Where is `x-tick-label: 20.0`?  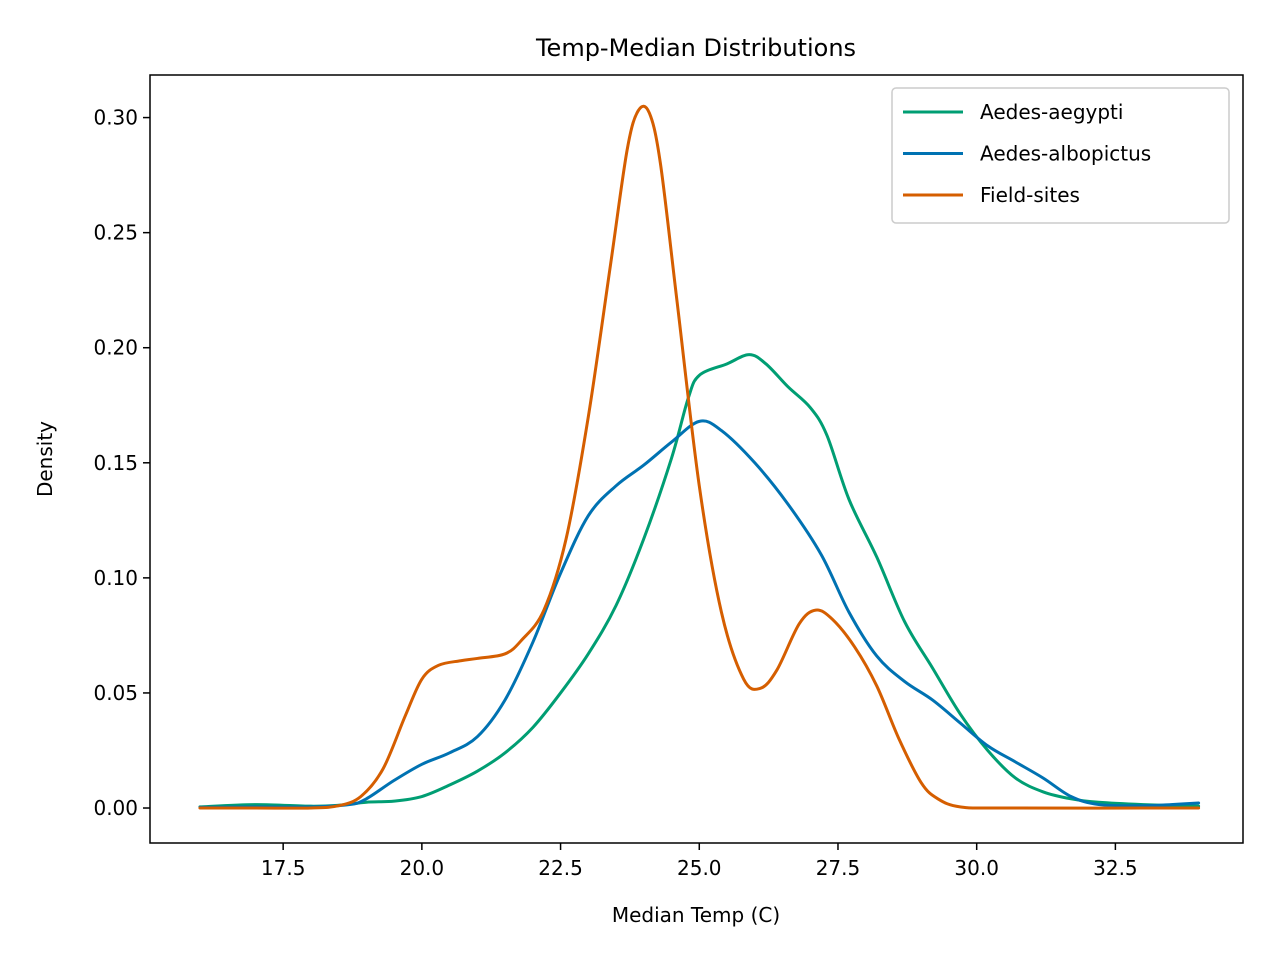
x-tick-label: 20.0 is located at coordinates (422, 868).